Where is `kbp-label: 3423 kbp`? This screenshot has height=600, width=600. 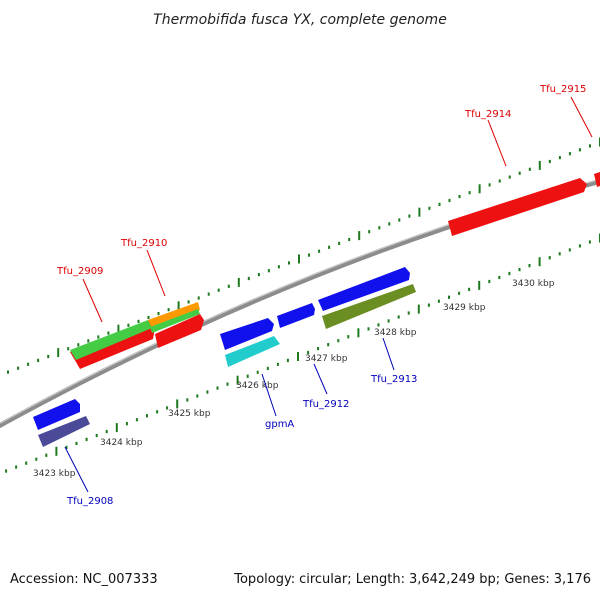 kbp-label: 3423 kbp is located at coordinates (54, 474).